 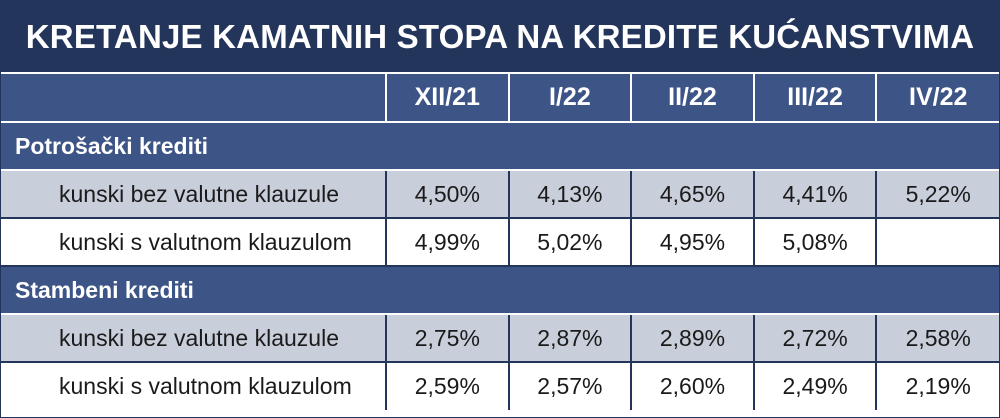 What do you see at coordinates (692, 242) in the screenshot?
I see `rate-cell: 4,95%` at bounding box center [692, 242].